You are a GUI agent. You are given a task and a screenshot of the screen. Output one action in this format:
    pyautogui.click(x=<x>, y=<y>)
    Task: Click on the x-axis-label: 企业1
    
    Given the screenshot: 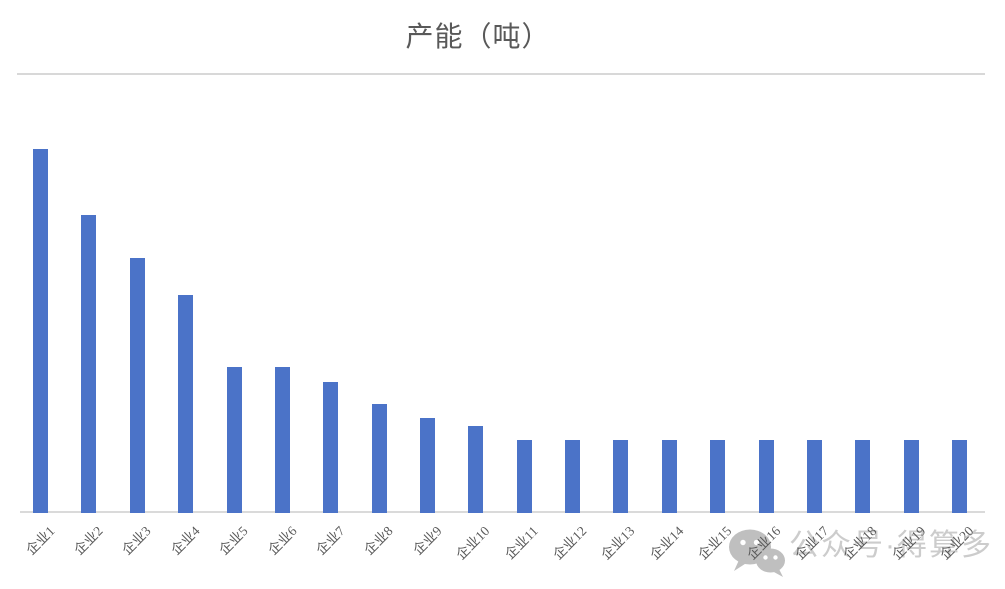 What is the action you would take?
    pyautogui.click(x=40, y=540)
    